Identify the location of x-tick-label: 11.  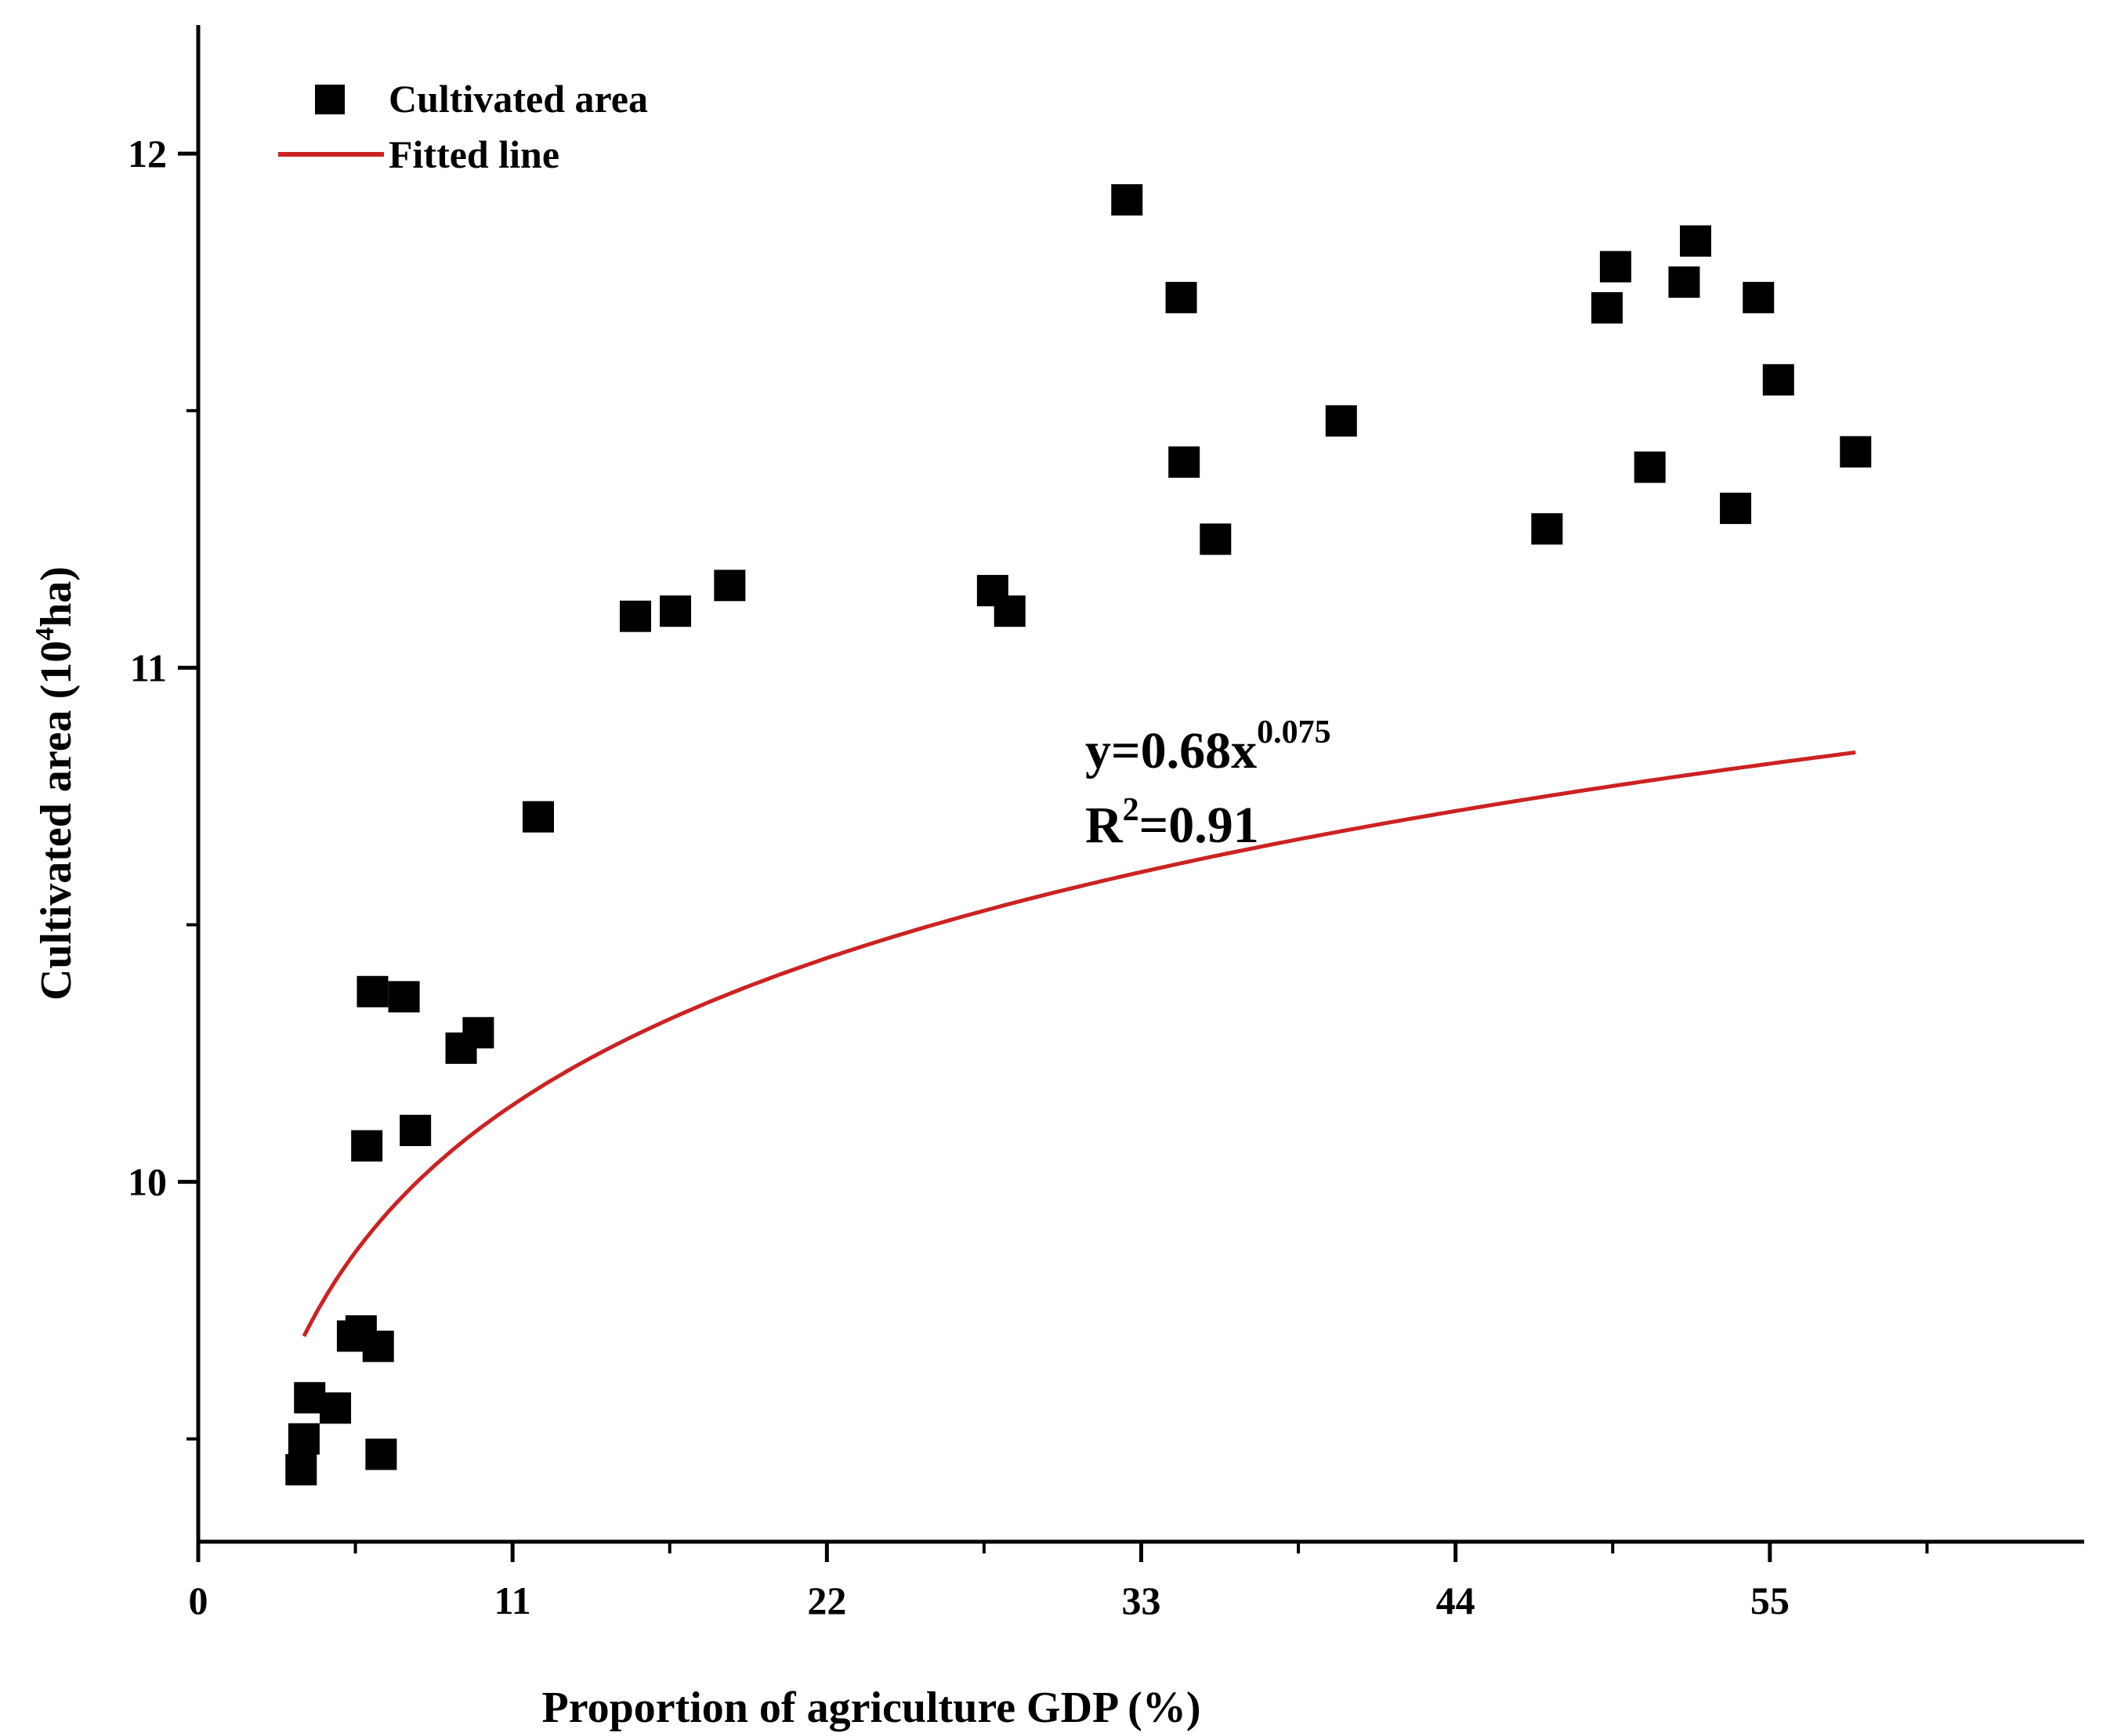
(512, 1600).